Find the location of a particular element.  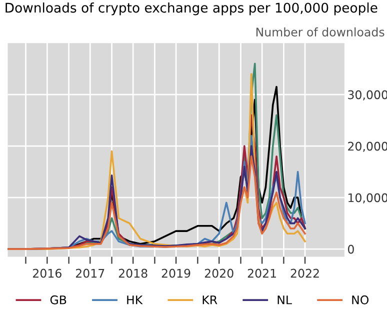

y-tick-label: 0 is located at coordinates (351, 249).